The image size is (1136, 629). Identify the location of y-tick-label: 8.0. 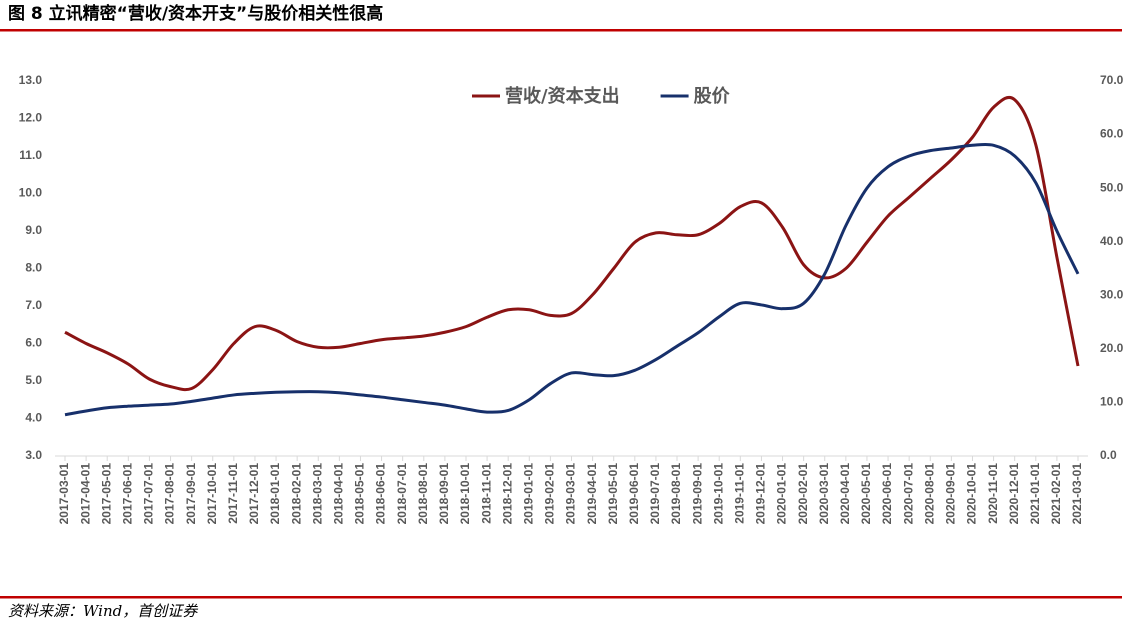
(33, 268).